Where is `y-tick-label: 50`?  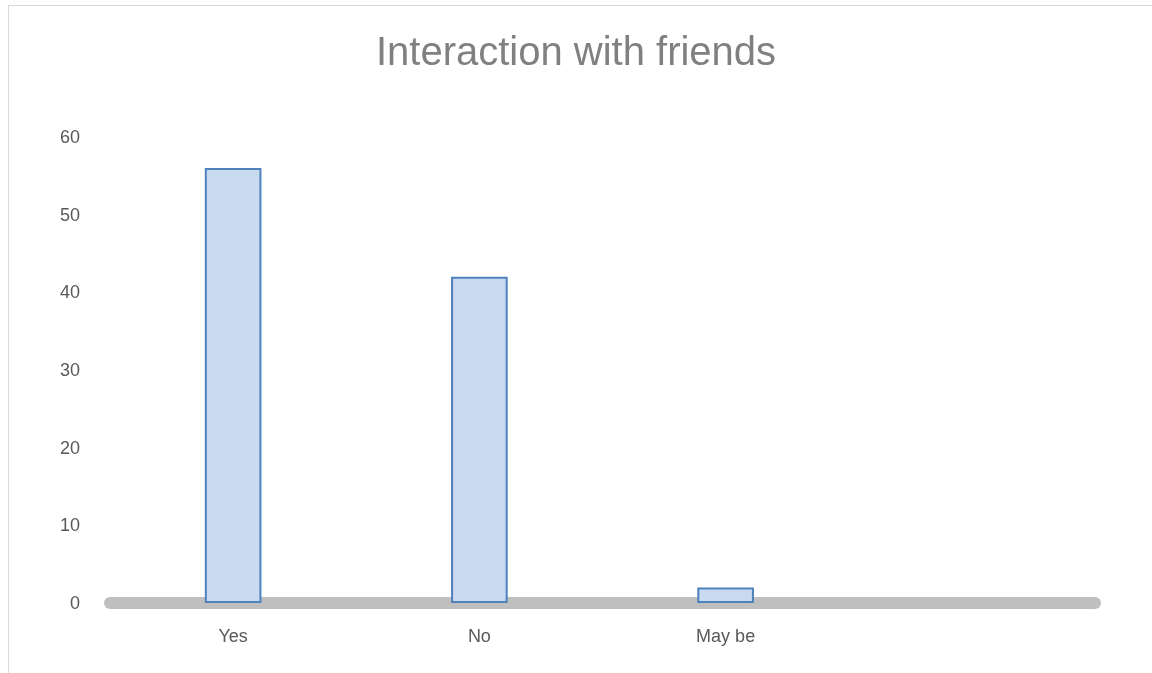
y-tick-label: 50 is located at coordinates (69, 214).